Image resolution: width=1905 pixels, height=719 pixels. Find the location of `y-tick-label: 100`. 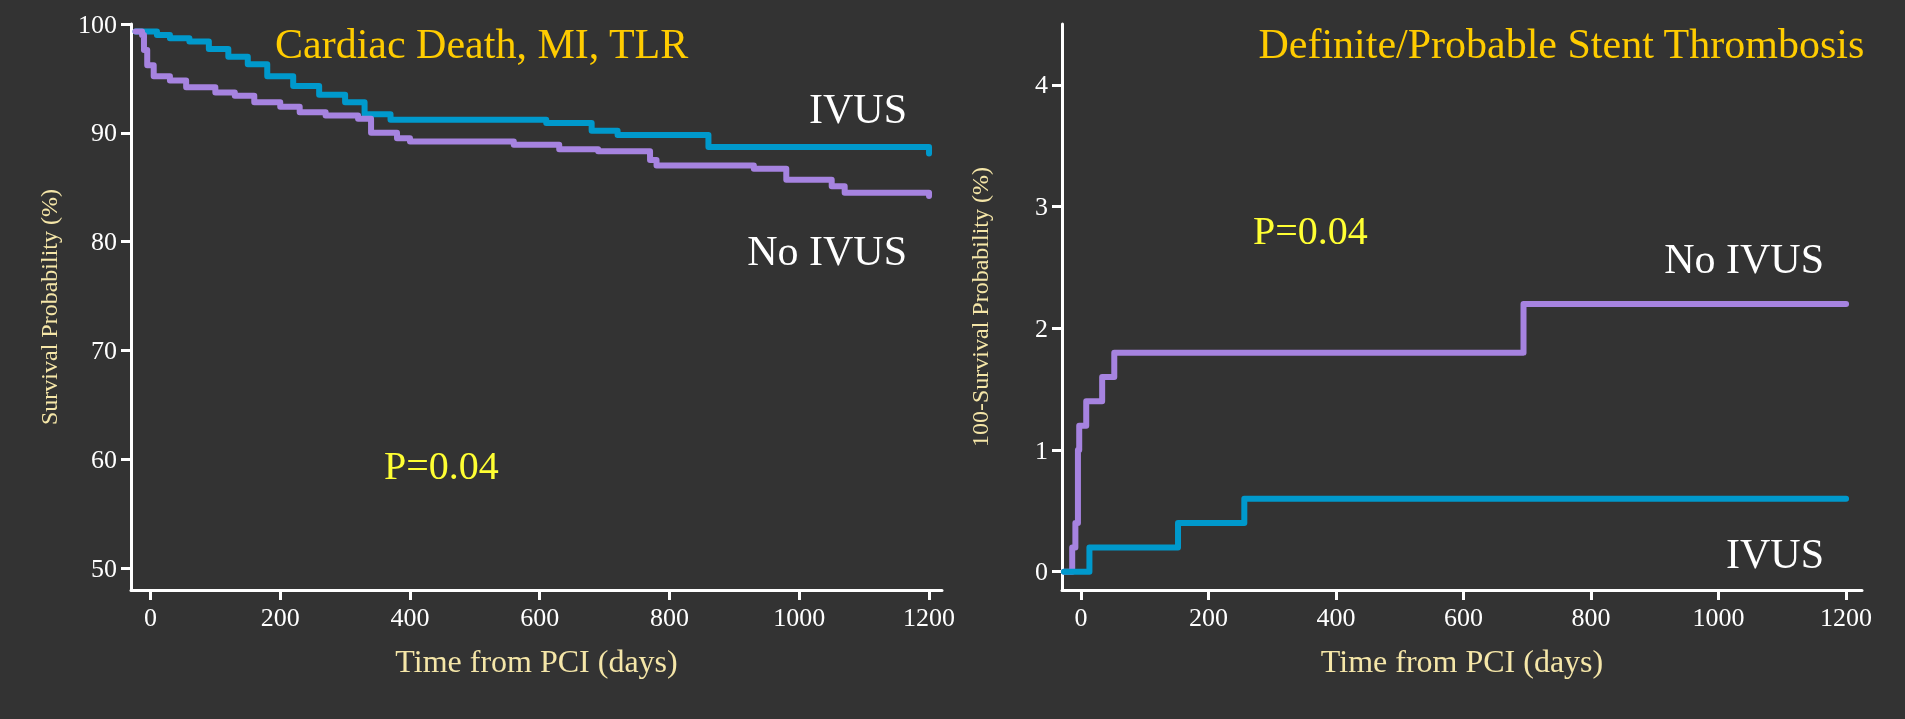

y-tick-label: 100 is located at coordinates (97, 24).